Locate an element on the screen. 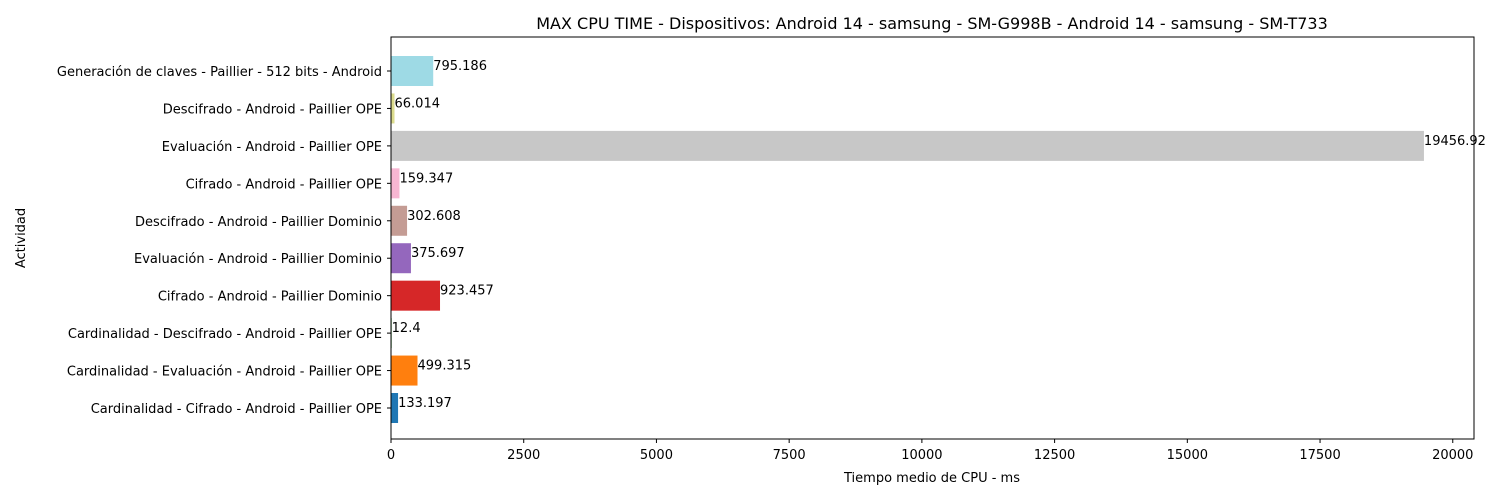 The width and height of the screenshot is (1500, 500). x-axis-label: Tiempo medio de CPU - ms is located at coordinates (931, 478).